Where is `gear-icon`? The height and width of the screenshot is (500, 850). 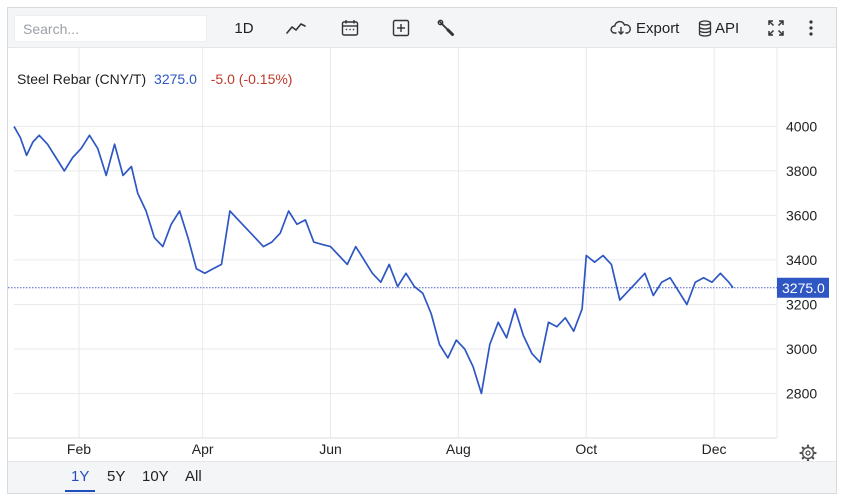 gear-icon is located at coordinates (808, 452).